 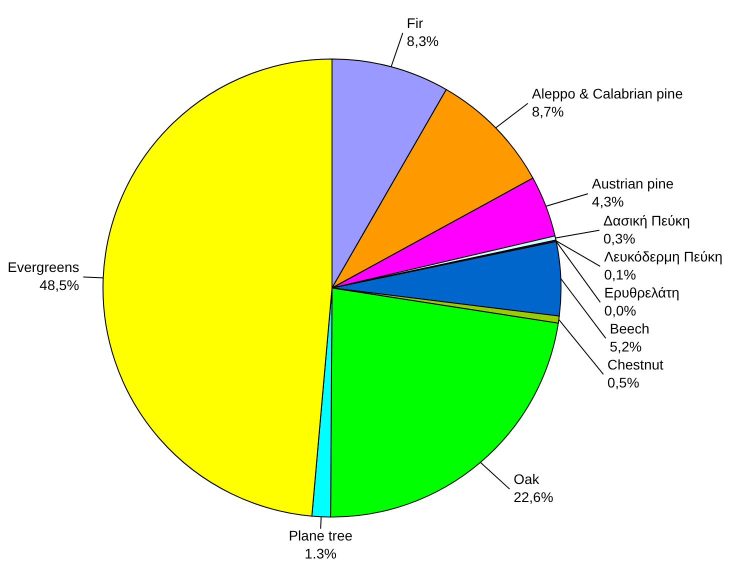 What do you see at coordinates (415, 22) in the screenshot?
I see `slice-label: Fir` at bounding box center [415, 22].